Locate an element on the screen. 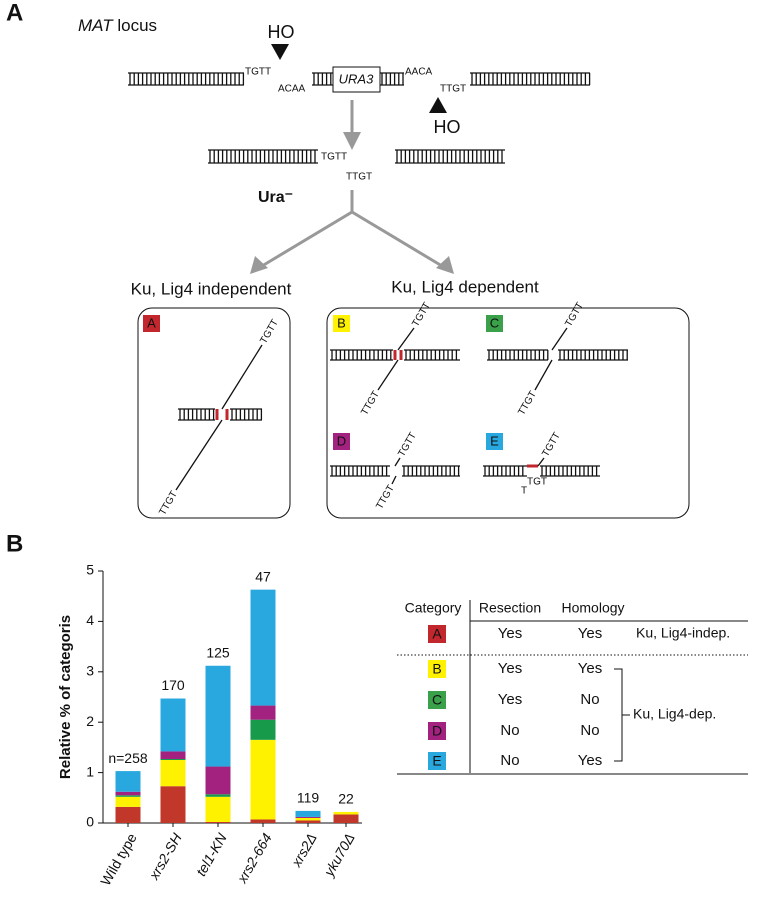 Image resolution: width=759 pixels, height=907 pixels. count-label: 119 is located at coordinates (308, 798).